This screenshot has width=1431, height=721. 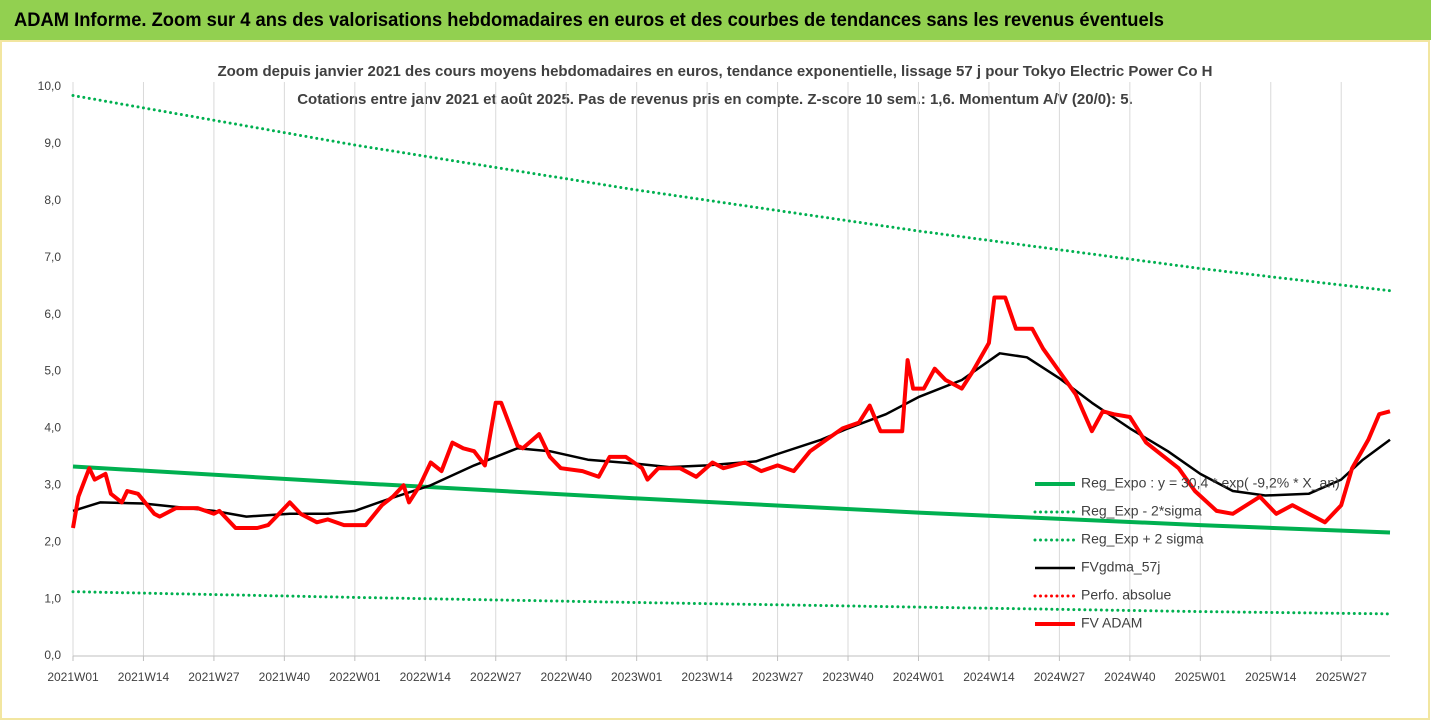 What do you see at coordinates (355, 677) in the screenshot?
I see `x-tick-label: 2022W01` at bounding box center [355, 677].